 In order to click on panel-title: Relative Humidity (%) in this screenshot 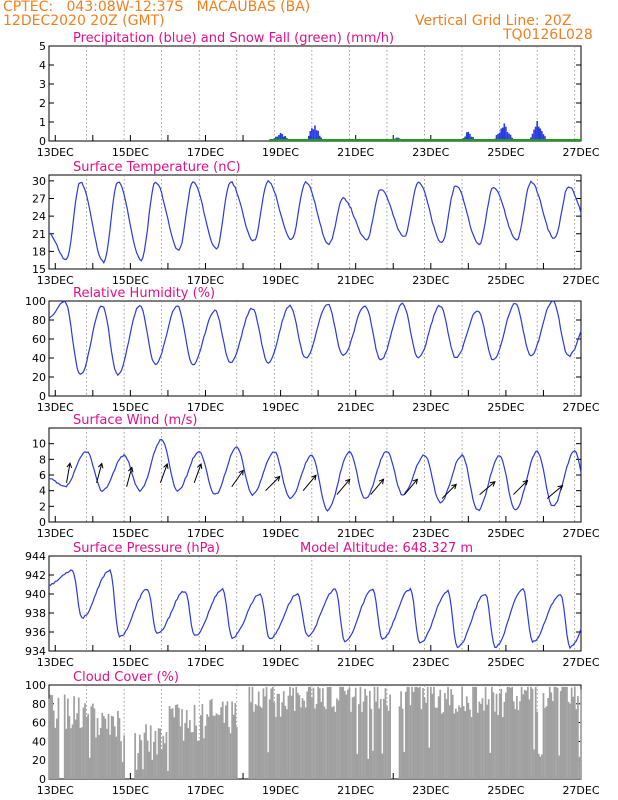, I will do `click(144, 293)`.